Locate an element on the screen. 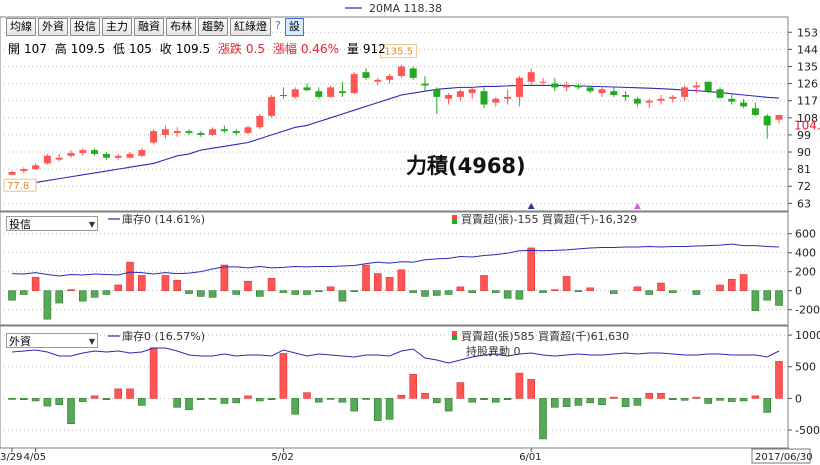  toolbar-button-traffic-light: 紅綠燈 is located at coordinates (250, 27).